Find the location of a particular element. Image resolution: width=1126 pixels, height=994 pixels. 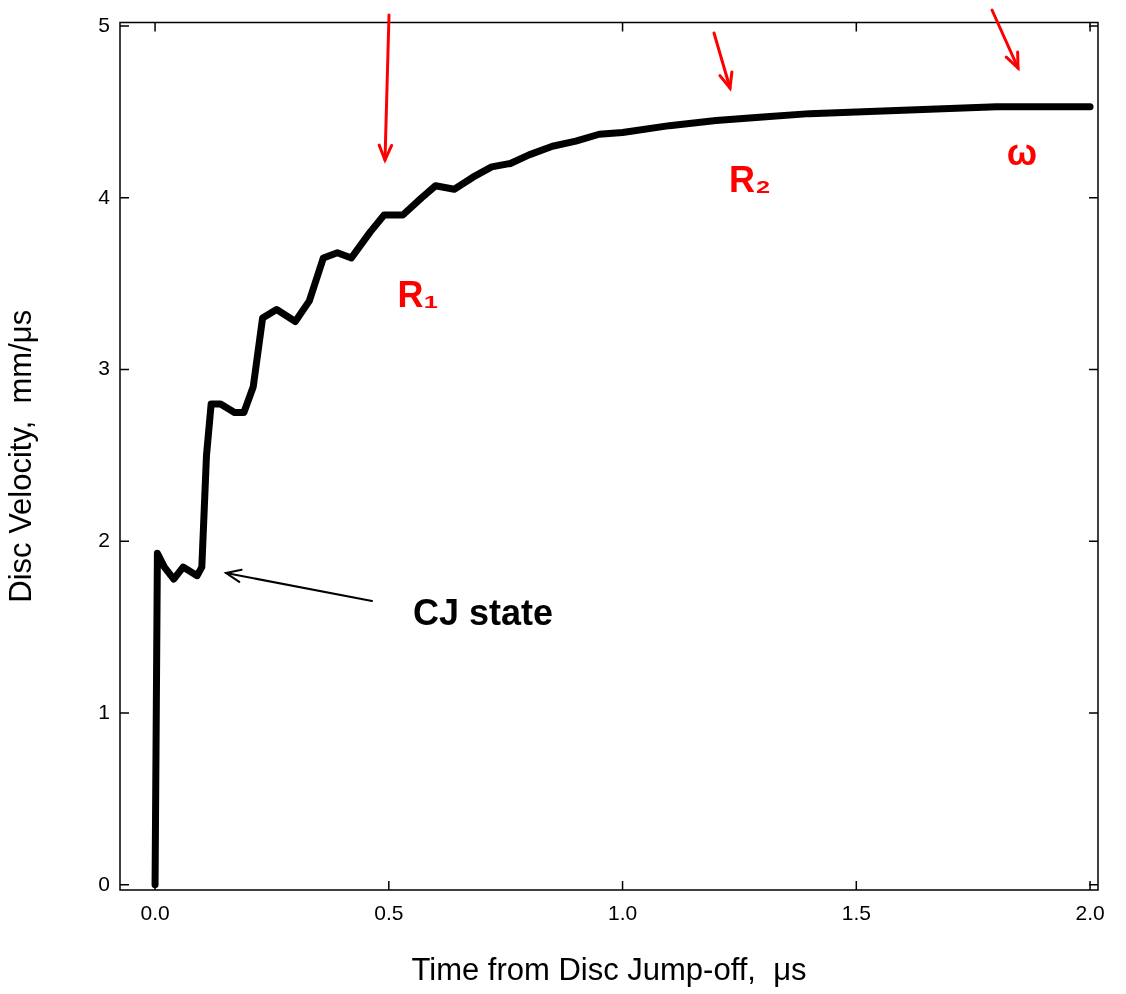

x-tick-label: 2.0 is located at coordinates (1090, 913).